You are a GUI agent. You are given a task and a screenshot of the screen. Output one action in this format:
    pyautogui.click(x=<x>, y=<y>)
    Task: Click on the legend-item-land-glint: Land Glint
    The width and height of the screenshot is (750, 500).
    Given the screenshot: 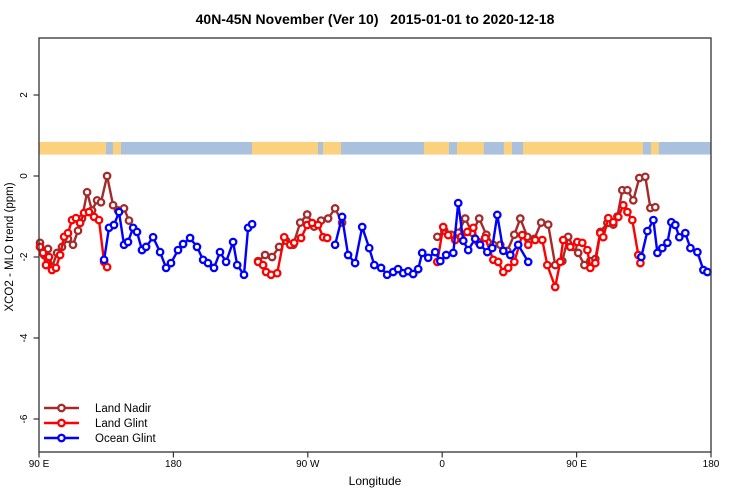 What is the action you would take?
    pyautogui.click(x=96, y=424)
    